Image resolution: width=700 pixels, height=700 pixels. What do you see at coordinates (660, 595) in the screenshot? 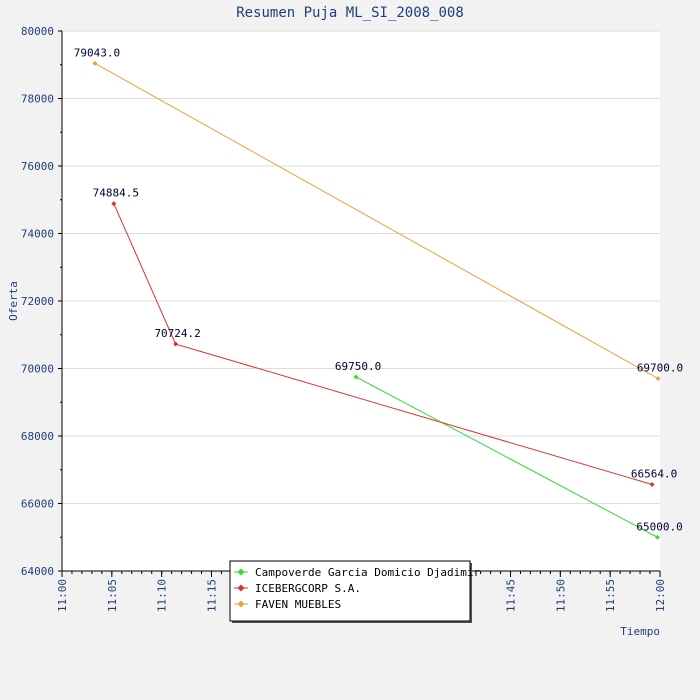
I see `x-tick-label: 12:00` at bounding box center [660, 595].